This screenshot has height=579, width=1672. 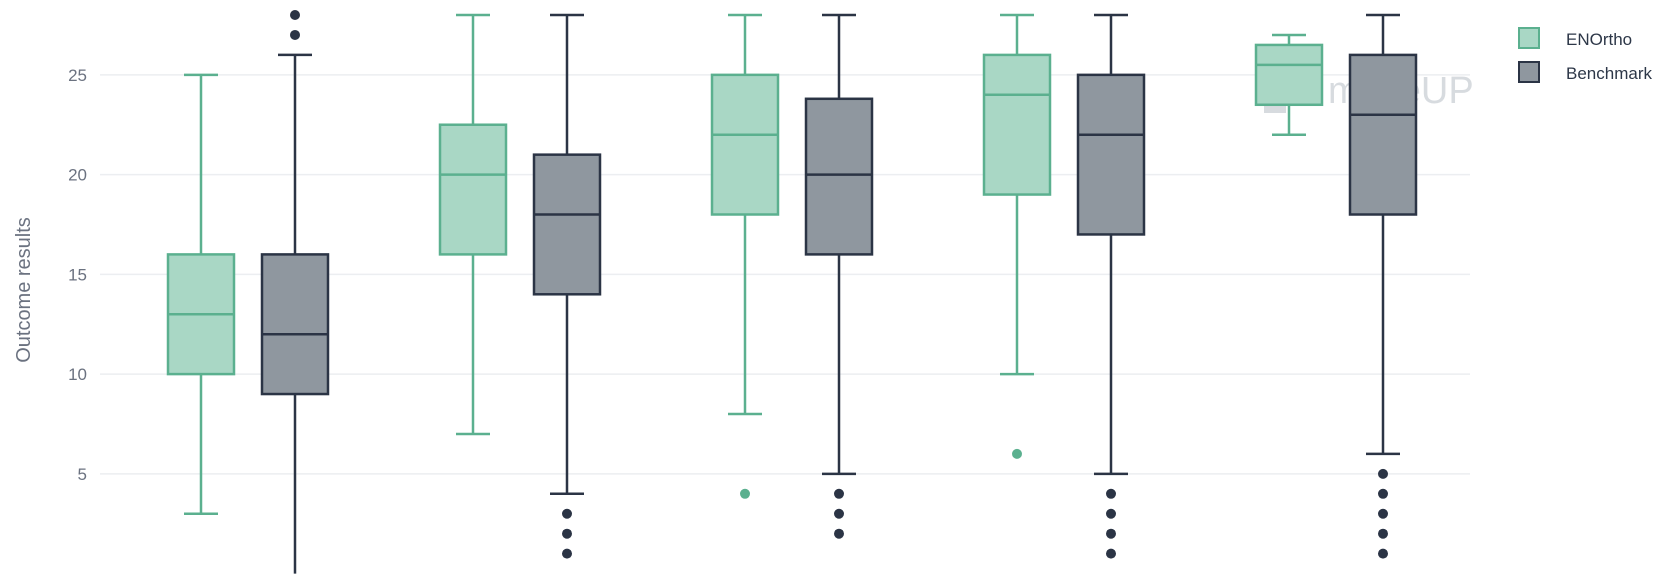 I want to click on legend: ENOrtho Benchmark, so click(x=1585, y=55).